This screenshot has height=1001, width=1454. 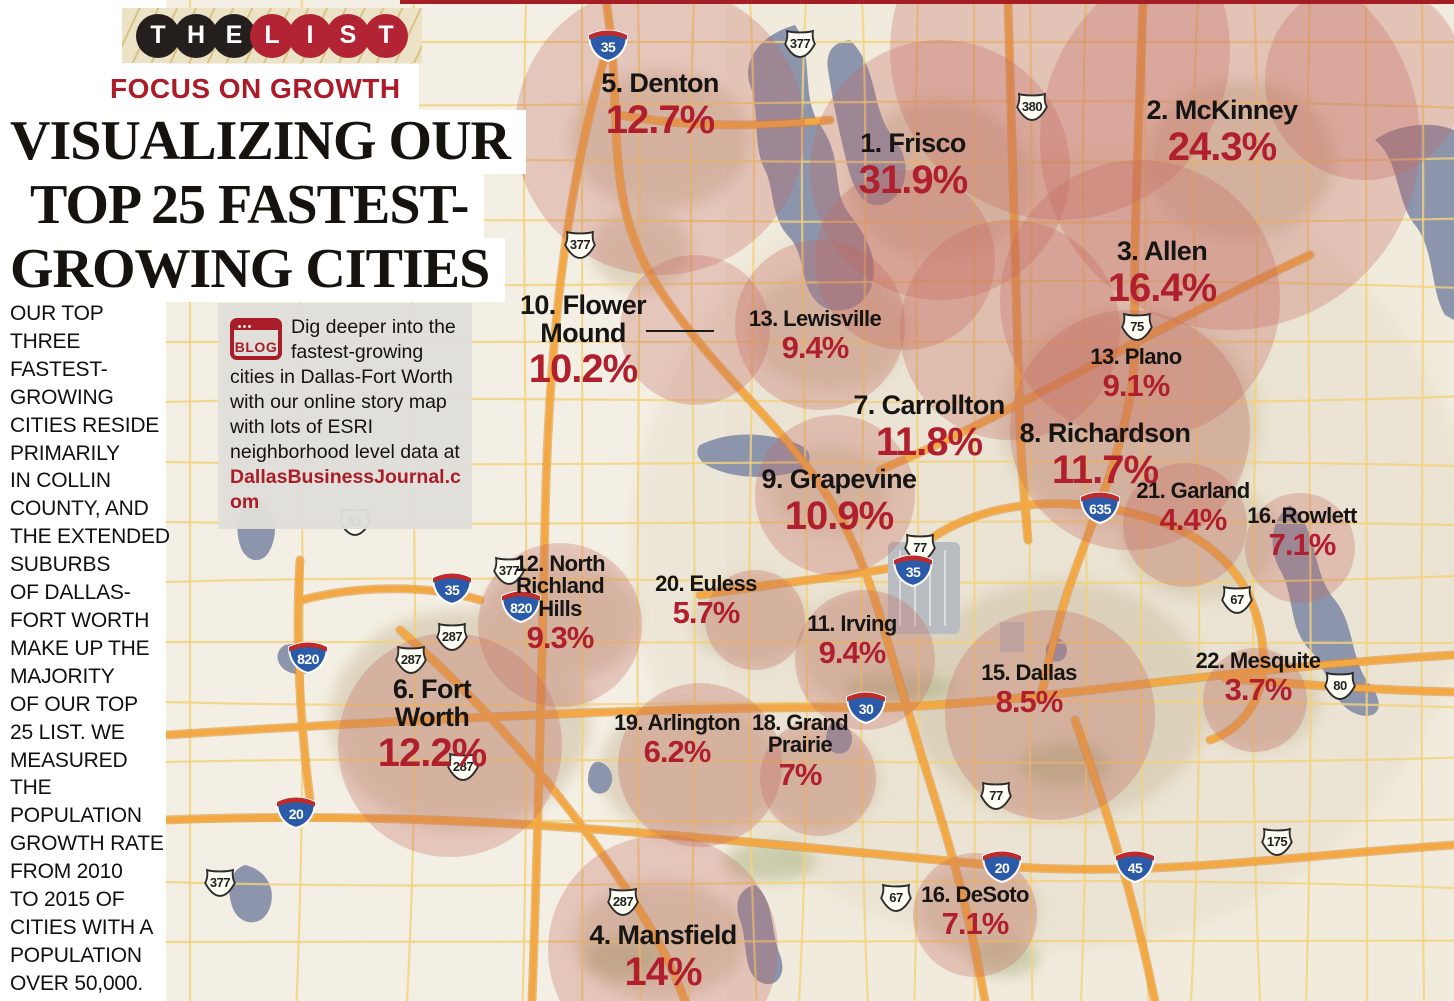 I want to click on us-route-shield-75: 75, so click(x=1137, y=327).